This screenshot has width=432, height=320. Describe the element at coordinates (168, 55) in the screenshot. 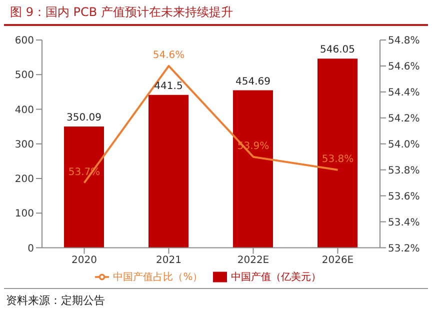

I see `data-label: 54.6%` at that location.